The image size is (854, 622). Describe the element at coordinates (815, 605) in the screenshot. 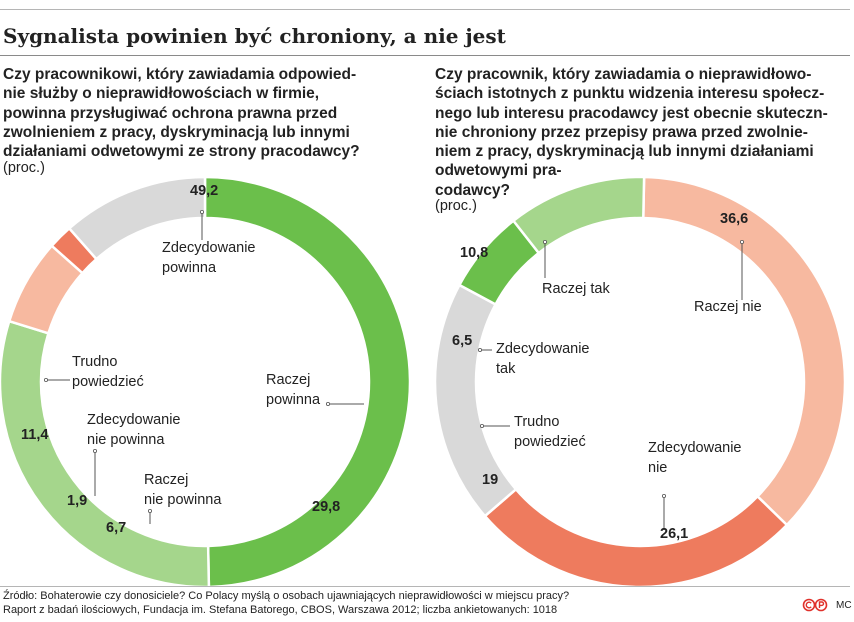

I see `cc-copyright-icon` at that location.